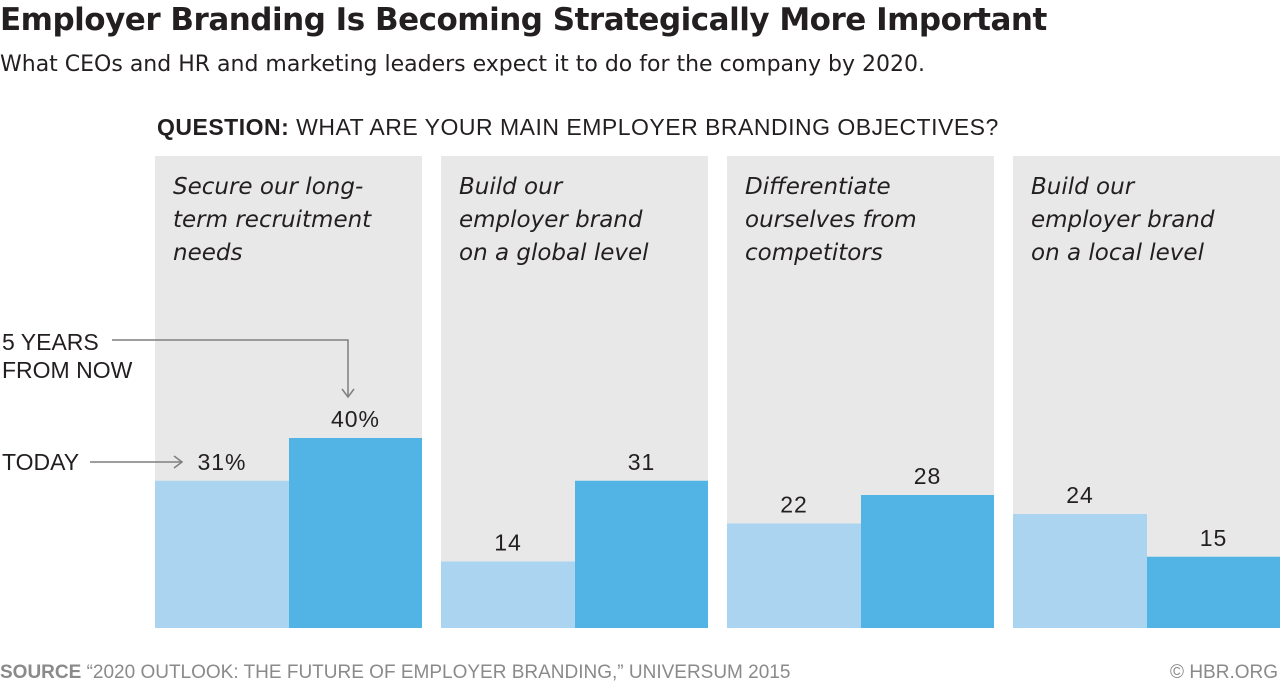  I want to click on legend-today: TODAY, so click(40, 462).